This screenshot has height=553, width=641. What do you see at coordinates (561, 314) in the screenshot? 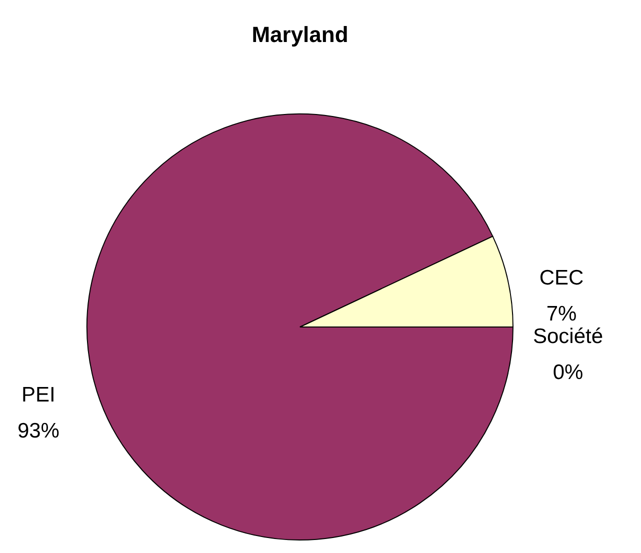
I see `data-label: 7%` at bounding box center [561, 314].